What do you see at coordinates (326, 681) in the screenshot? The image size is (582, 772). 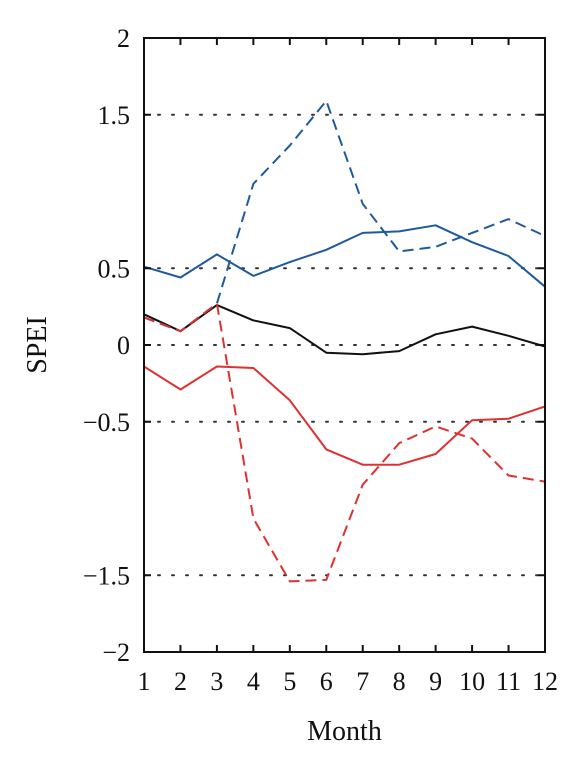 I see `x-tick-label: 6` at bounding box center [326, 681].